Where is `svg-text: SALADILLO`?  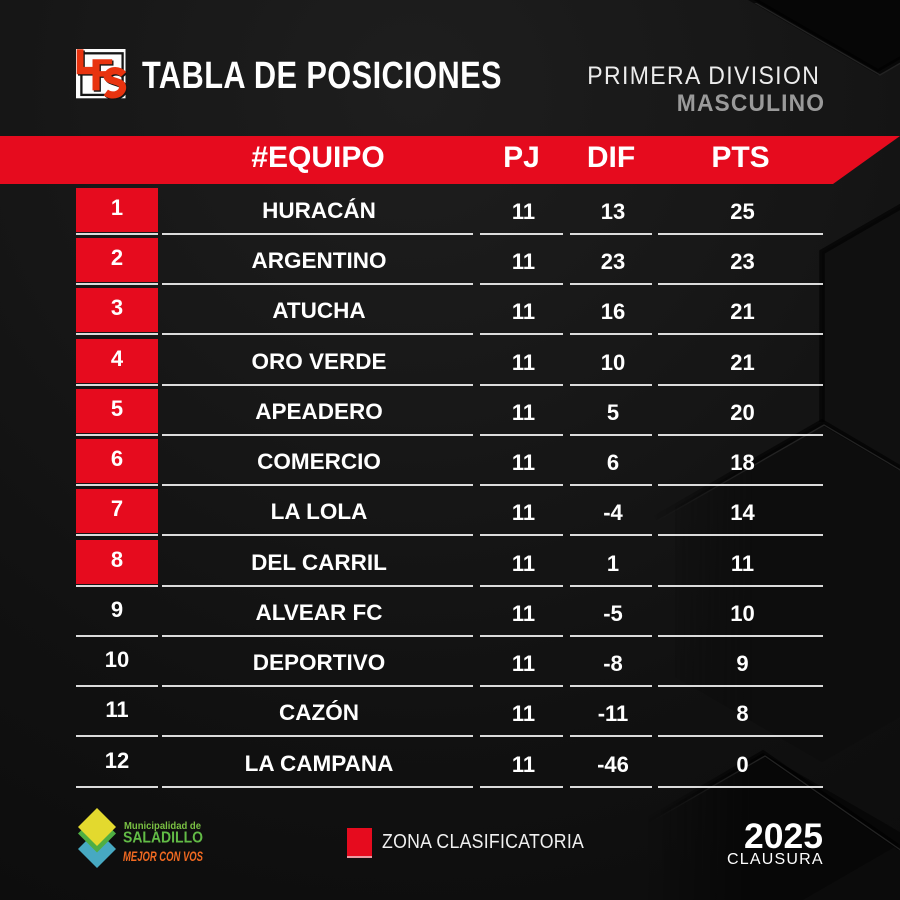 svg-text: SALADILLO is located at coordinates (163, 838).